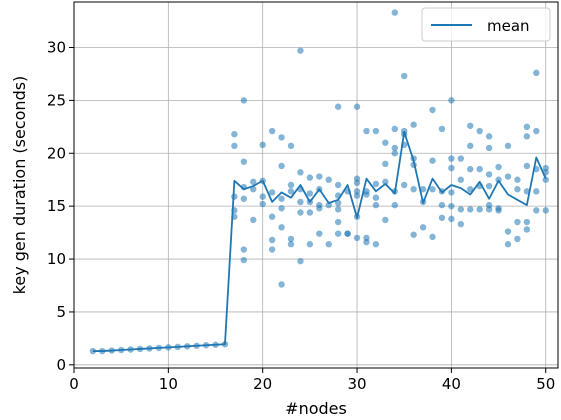 The width and height of the screenshot is (561, 420). I want to click on legend-label-mean: mean, so click(508, 26).